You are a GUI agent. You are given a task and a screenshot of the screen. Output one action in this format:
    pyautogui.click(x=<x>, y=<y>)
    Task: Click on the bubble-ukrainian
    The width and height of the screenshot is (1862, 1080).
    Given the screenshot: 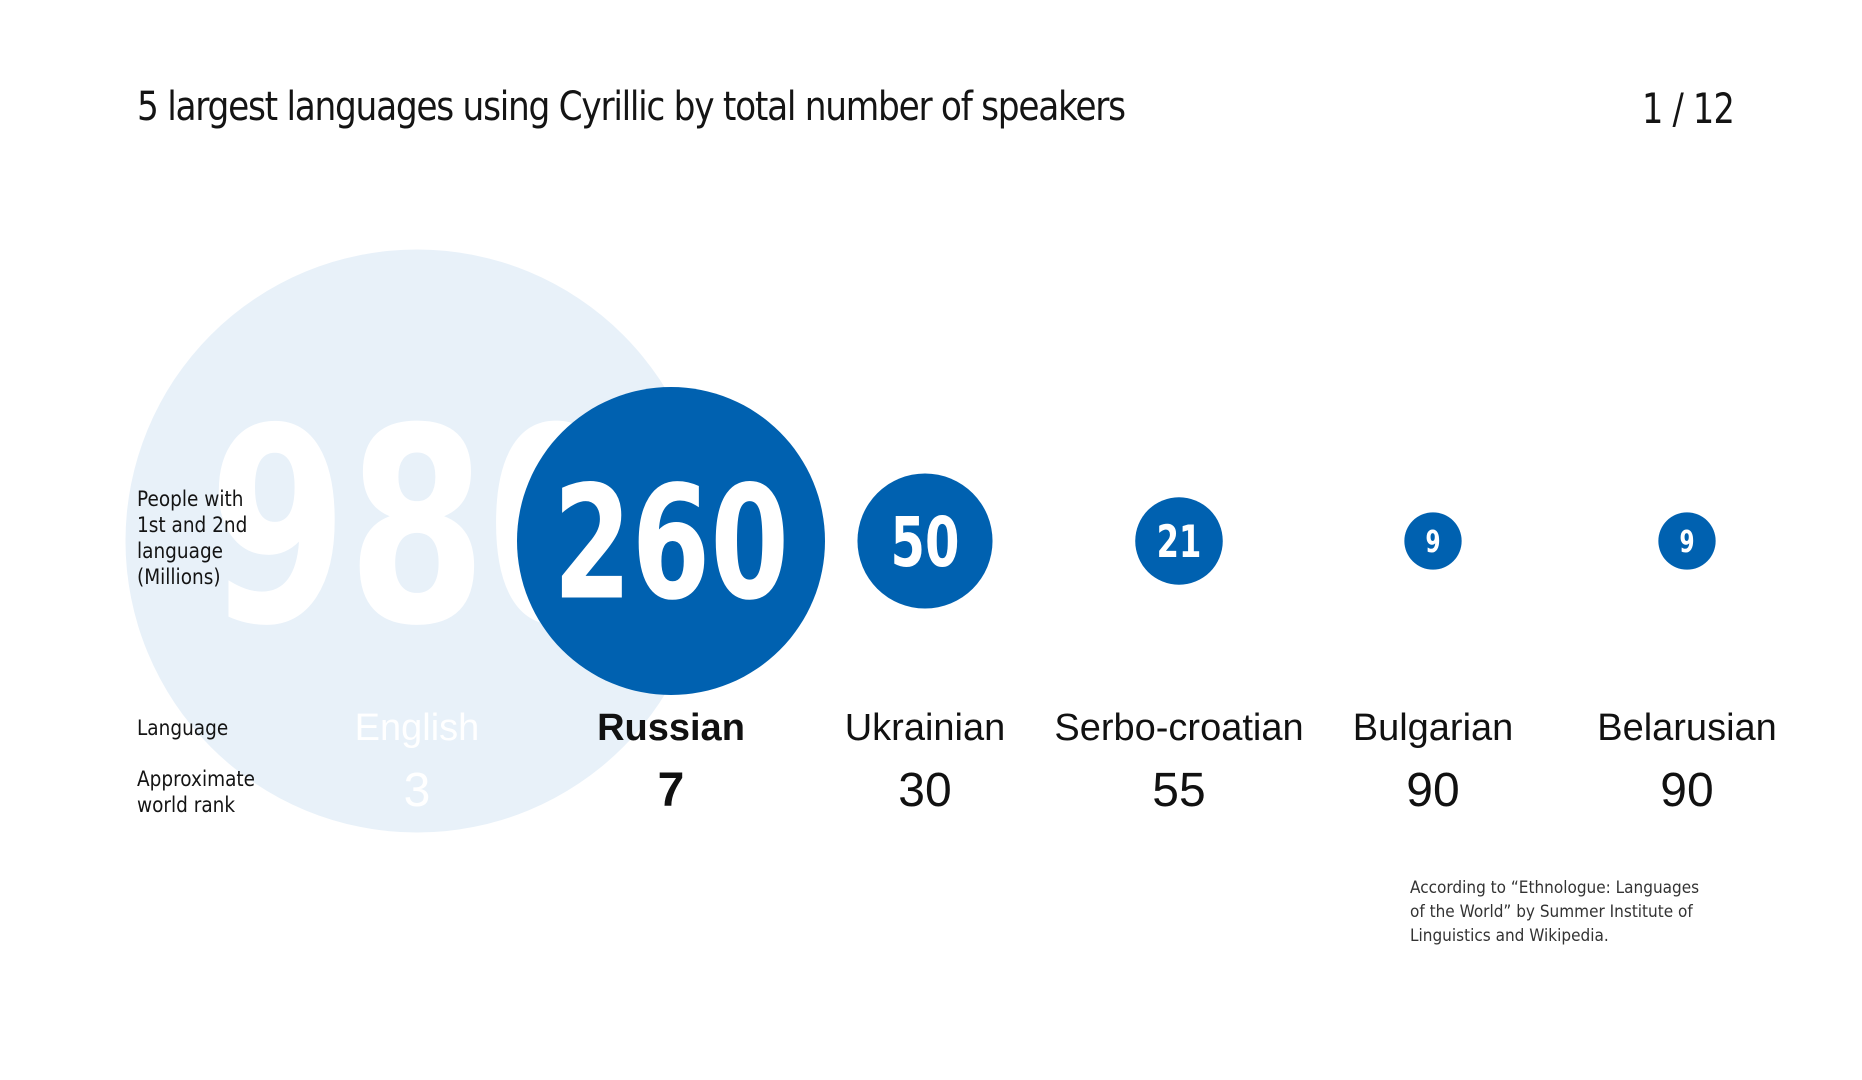 What is the action you would take?
    pyautogui.click(x=925, y=541)
    